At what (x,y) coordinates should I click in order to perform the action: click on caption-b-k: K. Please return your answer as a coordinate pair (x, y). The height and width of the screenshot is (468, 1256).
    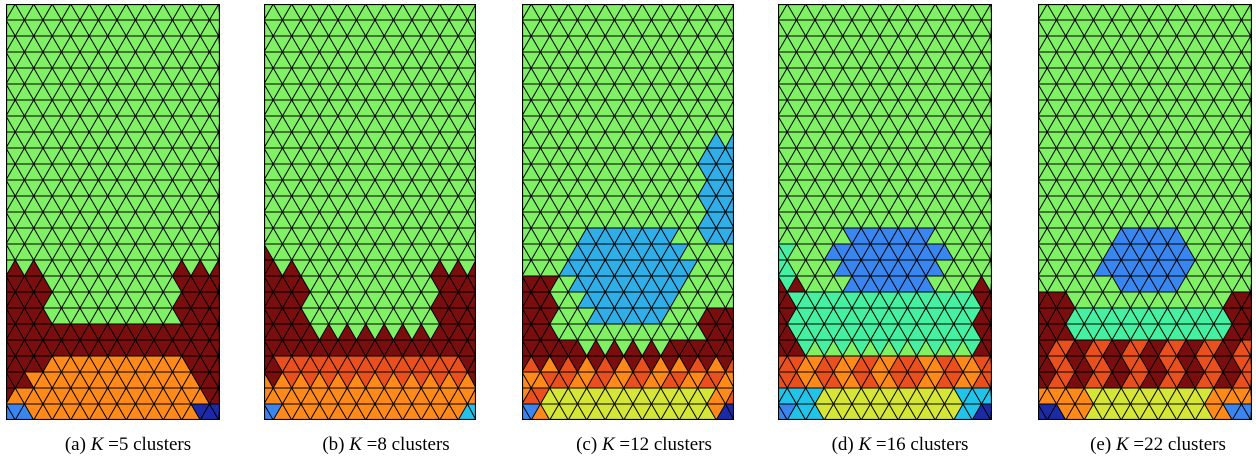
    Looking at the image, I should click on (355, 444).